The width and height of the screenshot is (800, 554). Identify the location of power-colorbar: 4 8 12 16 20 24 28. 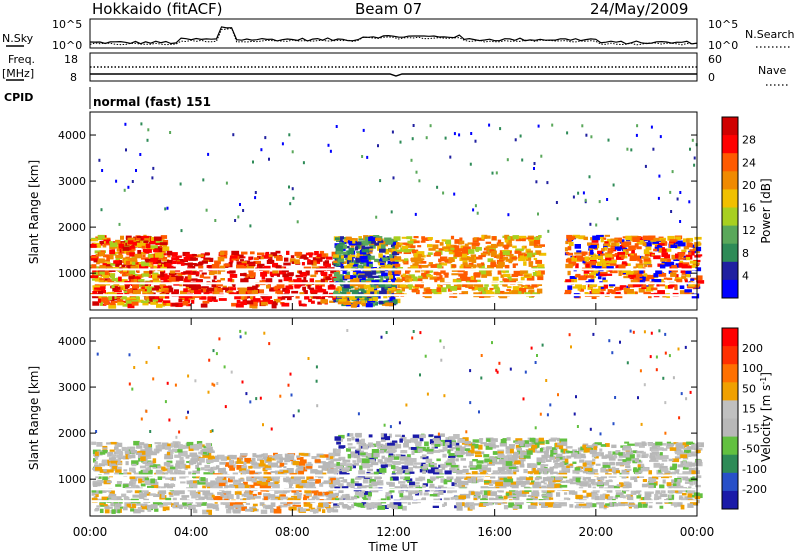
(738, 207).